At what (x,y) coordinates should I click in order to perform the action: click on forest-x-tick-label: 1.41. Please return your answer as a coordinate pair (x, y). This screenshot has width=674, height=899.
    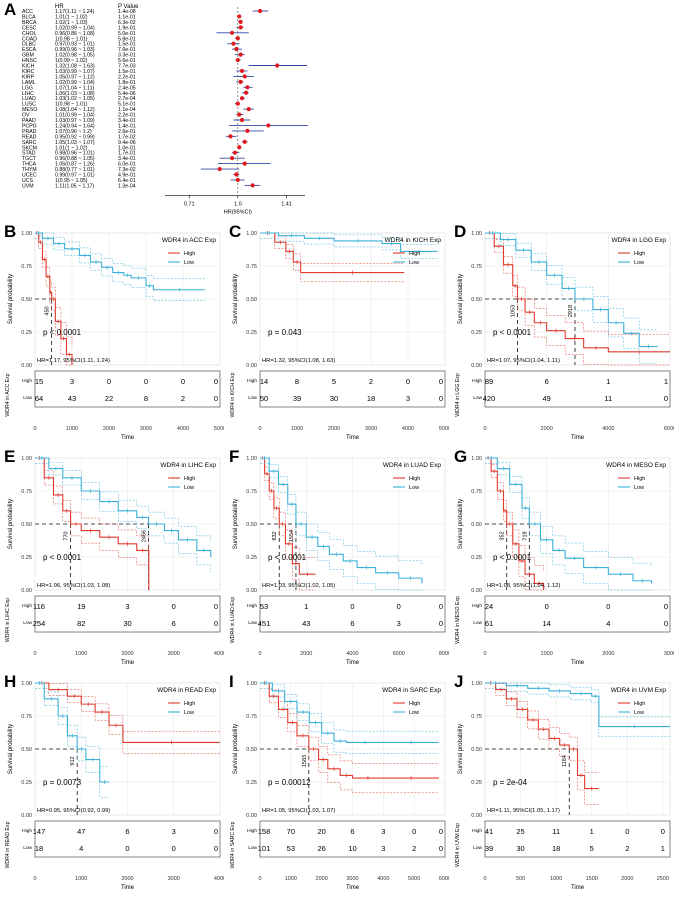
    Looking at the image, I should click on (286, 204).